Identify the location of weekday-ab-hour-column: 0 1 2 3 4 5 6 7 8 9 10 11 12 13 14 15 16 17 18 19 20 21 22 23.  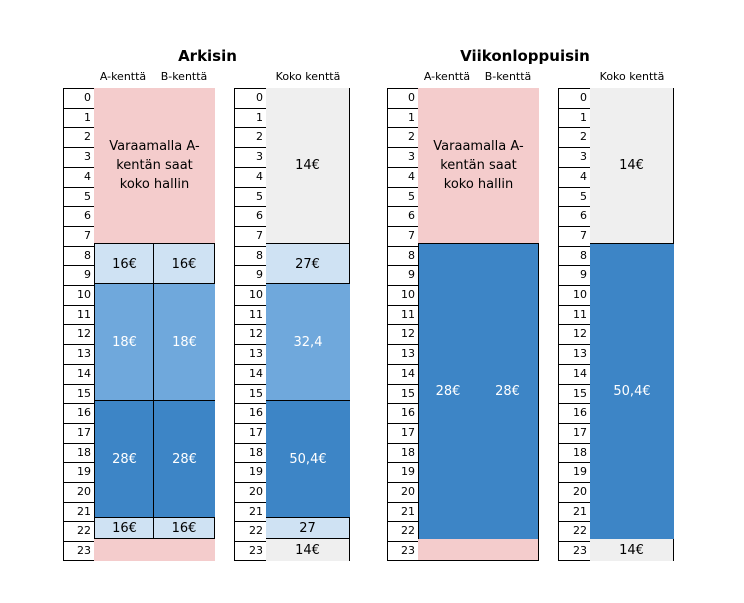
(79, 324).